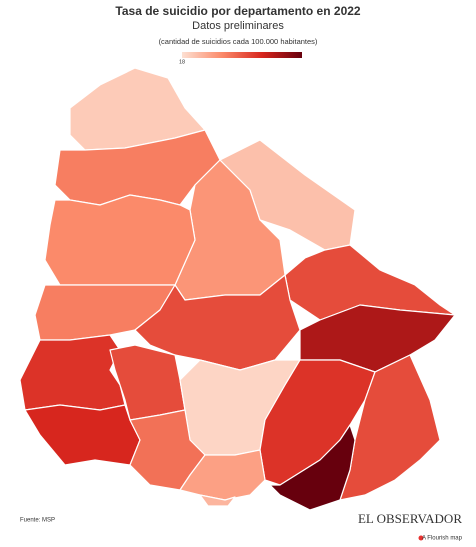 This screenshot has height=547, width=476. I want to click on legend-bar, so click(242, 55).